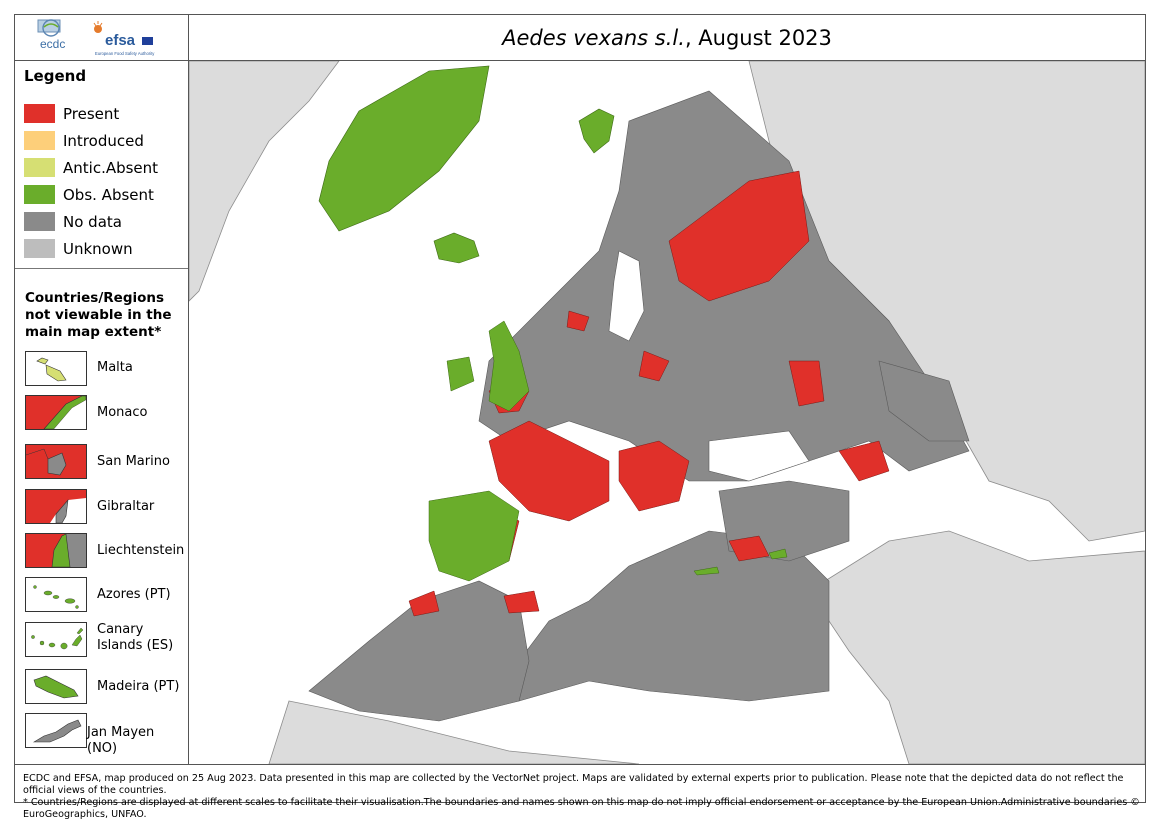 The width and height of the screenshot is (1160, 821). I want to click on map-title: Aedes vexans s.l., August 2023, so click(667, 38).